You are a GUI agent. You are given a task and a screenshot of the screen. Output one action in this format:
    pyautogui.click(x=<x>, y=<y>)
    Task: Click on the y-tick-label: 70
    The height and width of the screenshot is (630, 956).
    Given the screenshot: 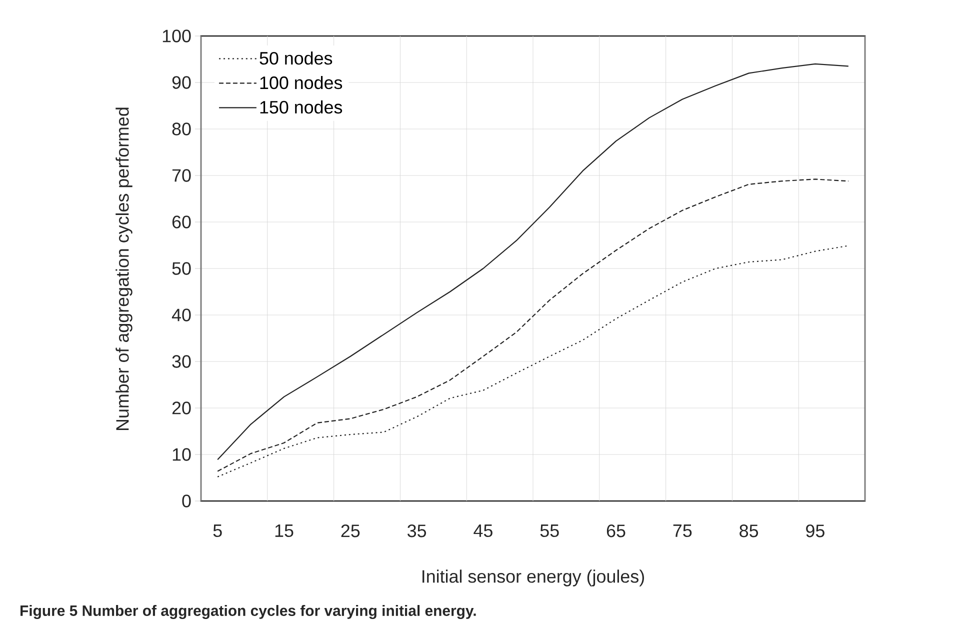 What is the action you would take?
    pyautogui.click(x=181, y=175)
    